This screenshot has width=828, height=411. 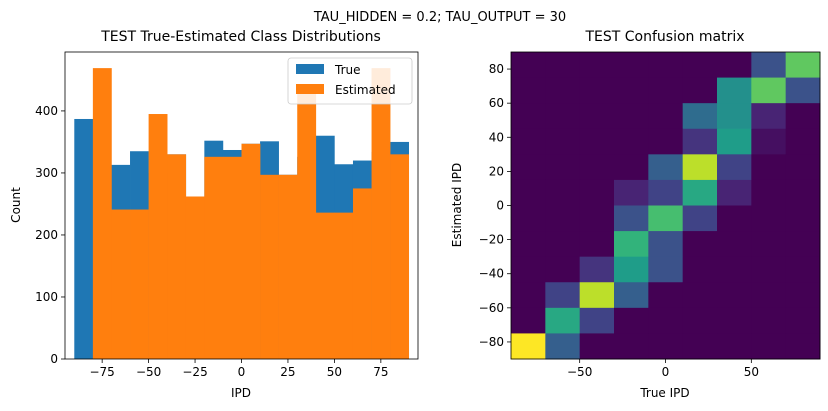 What do you see at coordinates (500, 206) in the screenshot?
I see `y-tick-label: 0` at bounding box center [500, 206].